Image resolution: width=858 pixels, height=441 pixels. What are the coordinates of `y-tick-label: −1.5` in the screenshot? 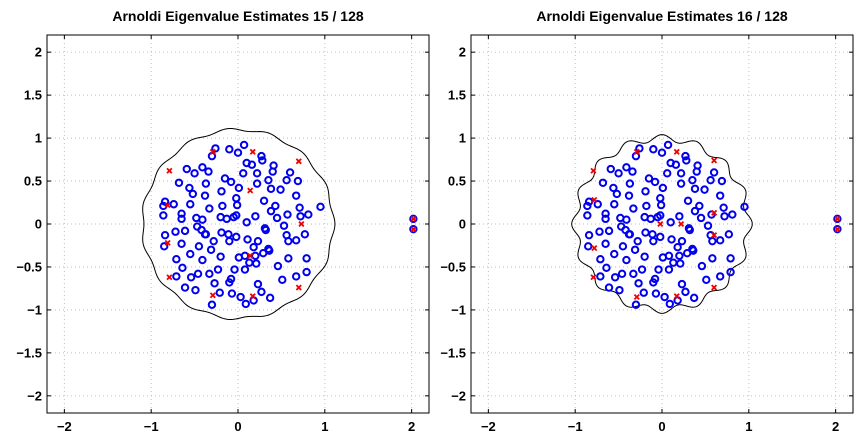 It's located at (453, 352).